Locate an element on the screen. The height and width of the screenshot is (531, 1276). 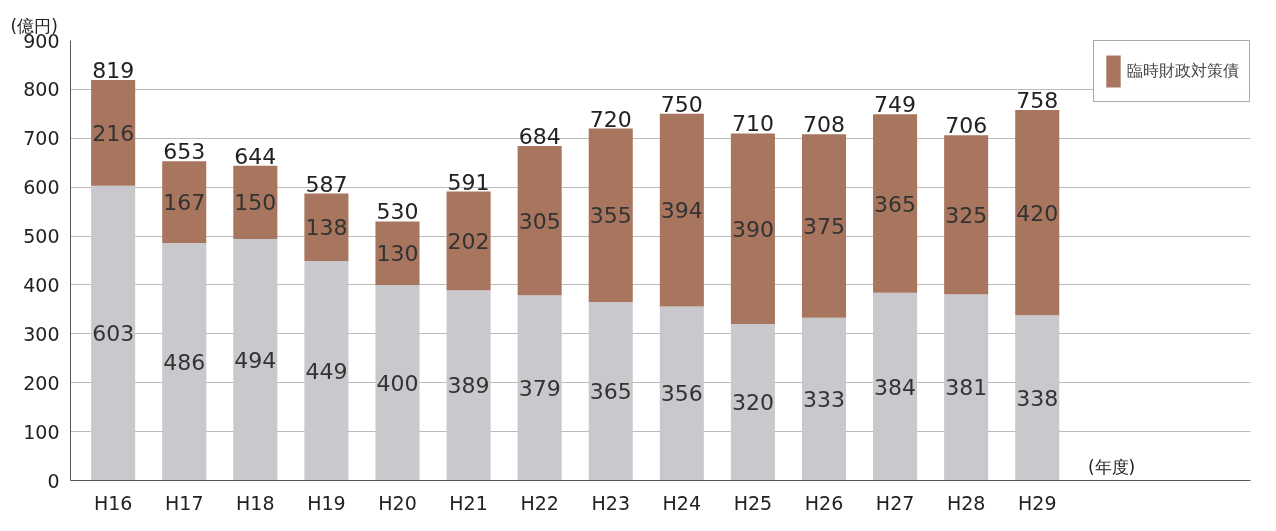
data-label: 167 is located at coordinates (184, 203).